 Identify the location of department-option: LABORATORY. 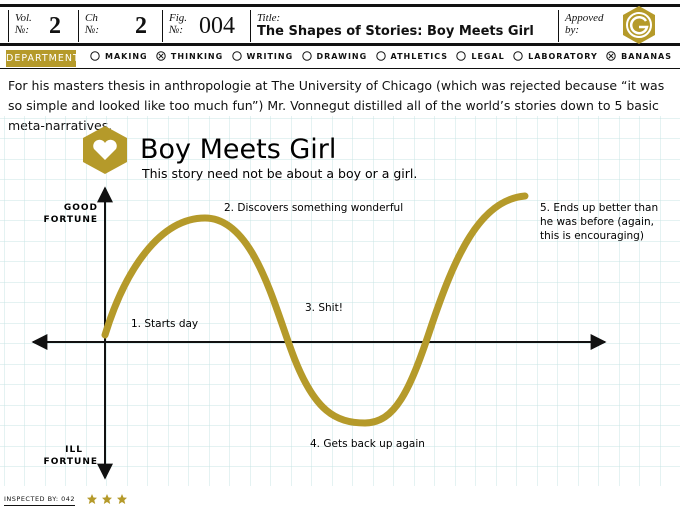
(555, 56).